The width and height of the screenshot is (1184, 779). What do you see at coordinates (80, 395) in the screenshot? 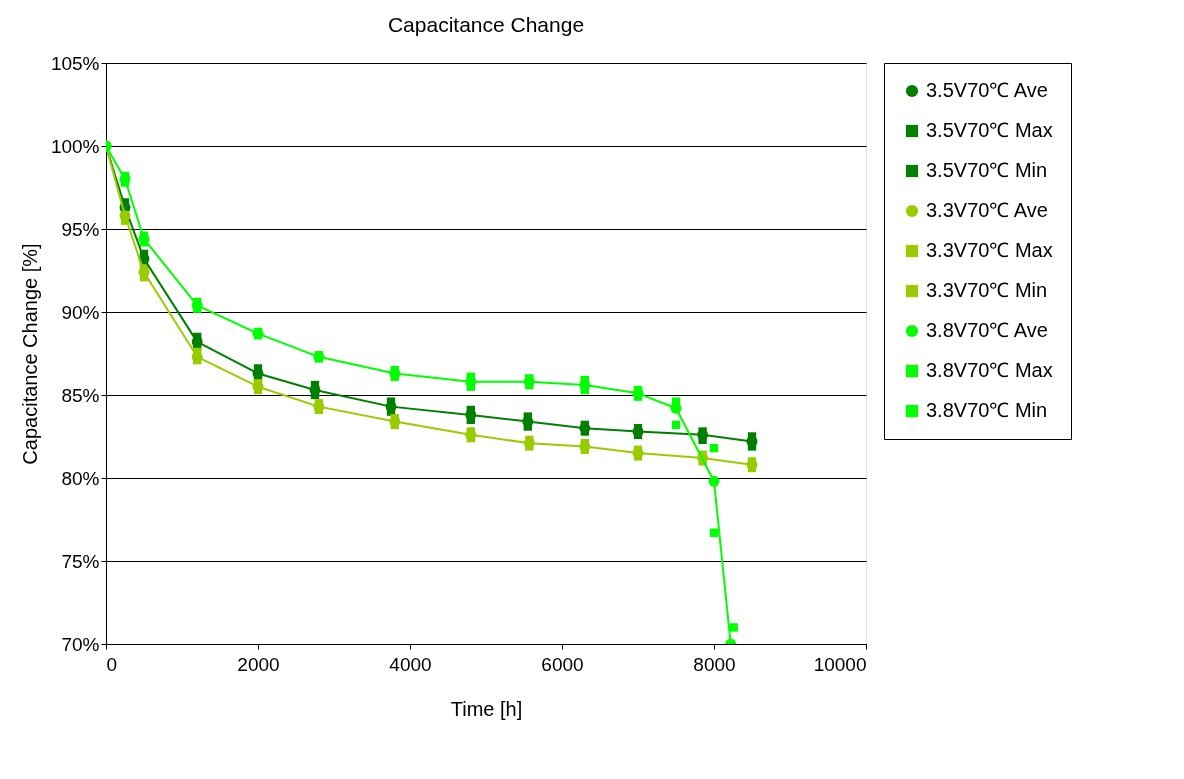
I see `y-tick-label: 85%` at bounding box center [80, 395].